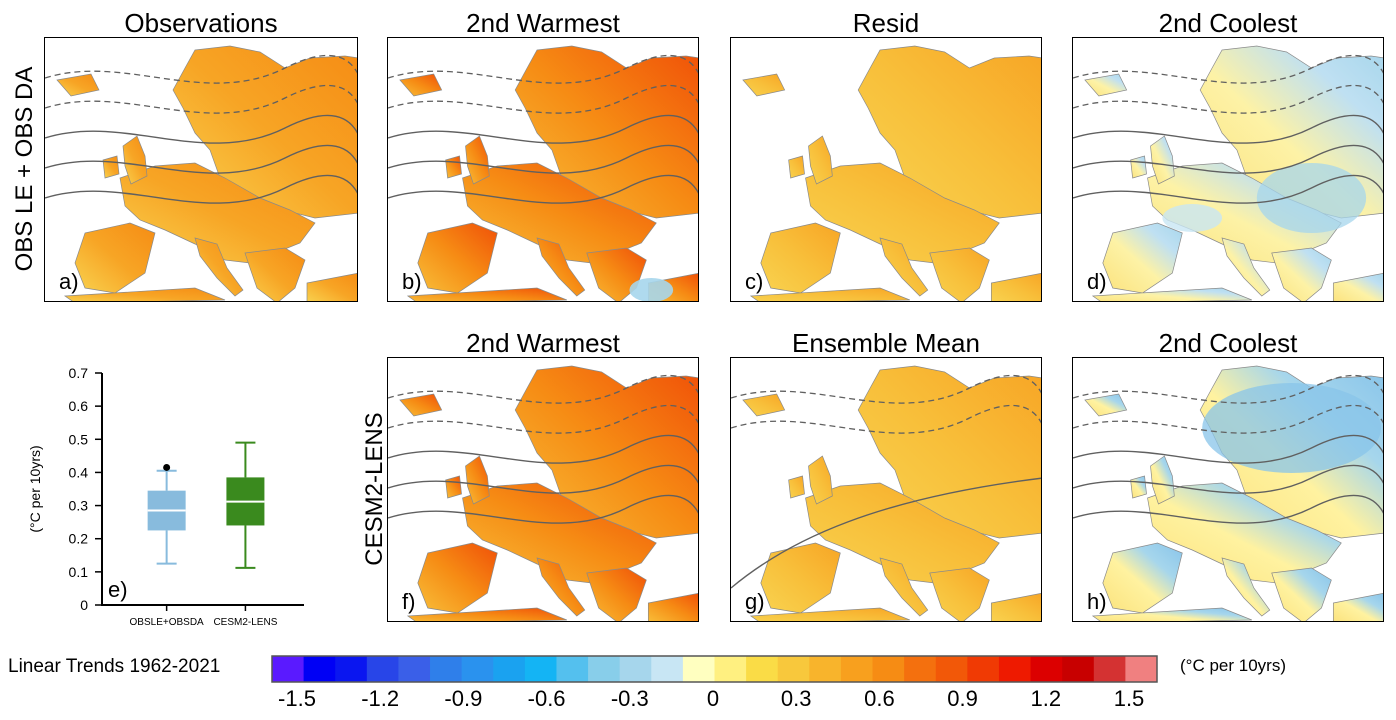 This screenshot has width=1396, height=720. Describe the element at coordinates (380, 698) in the screenshot. I see `colorbar-tick-label: -1.2` at that location.